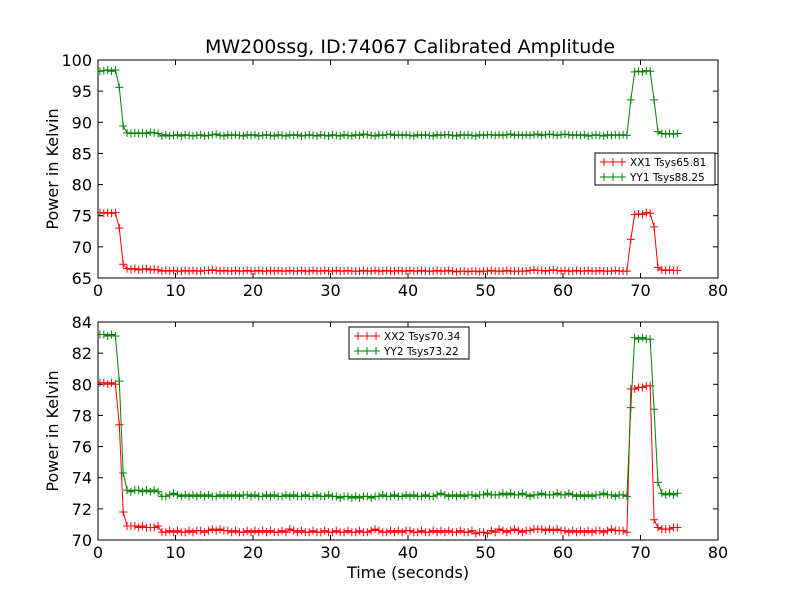  Describe the element at coordinates (253, 290) in the screenshot. I see `x-tick-label: 20` at that location.